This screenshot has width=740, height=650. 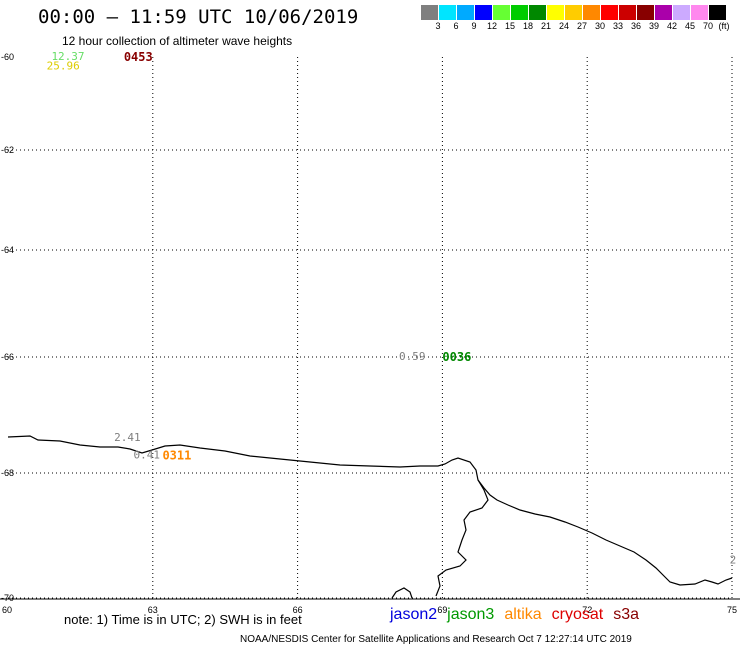 What do you see at coordinates (198, 17) in the screenshot?
I see `map-title: 00:00 – 11:59 UTC 10/06/2019` at bounding box center [198, 17].